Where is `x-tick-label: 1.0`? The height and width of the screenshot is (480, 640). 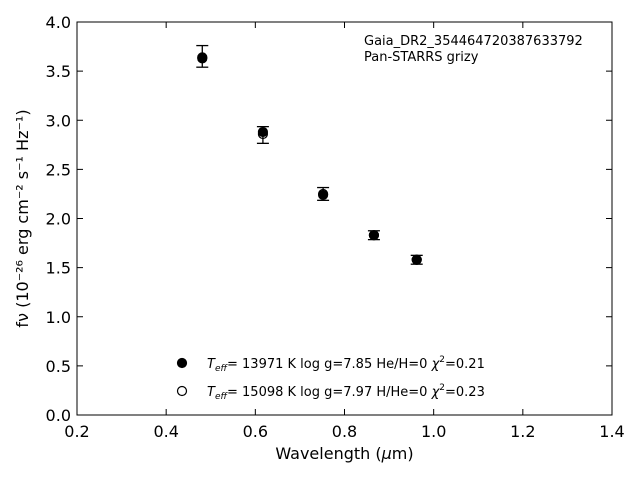
x-tick-label: 1.0 is located at coordinates (433, 431).